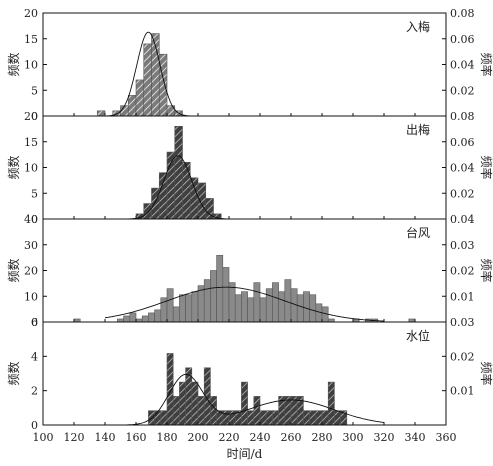 This screenshot has width=493, height=466. Describe the element at coordinates (260, 437) in the screenshot. I see `x-tick-label: 240` at that location.